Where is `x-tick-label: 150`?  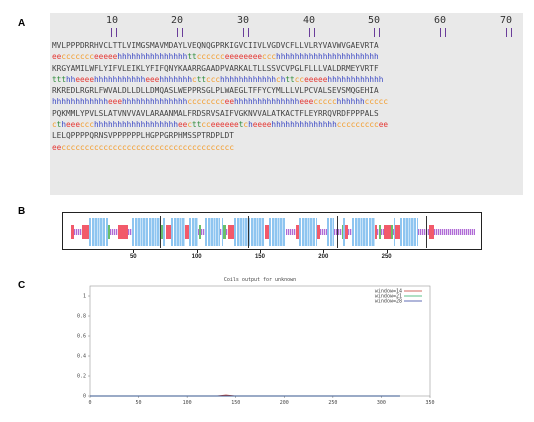
x-tick-label: 150 is located at coordinates (235, 403).